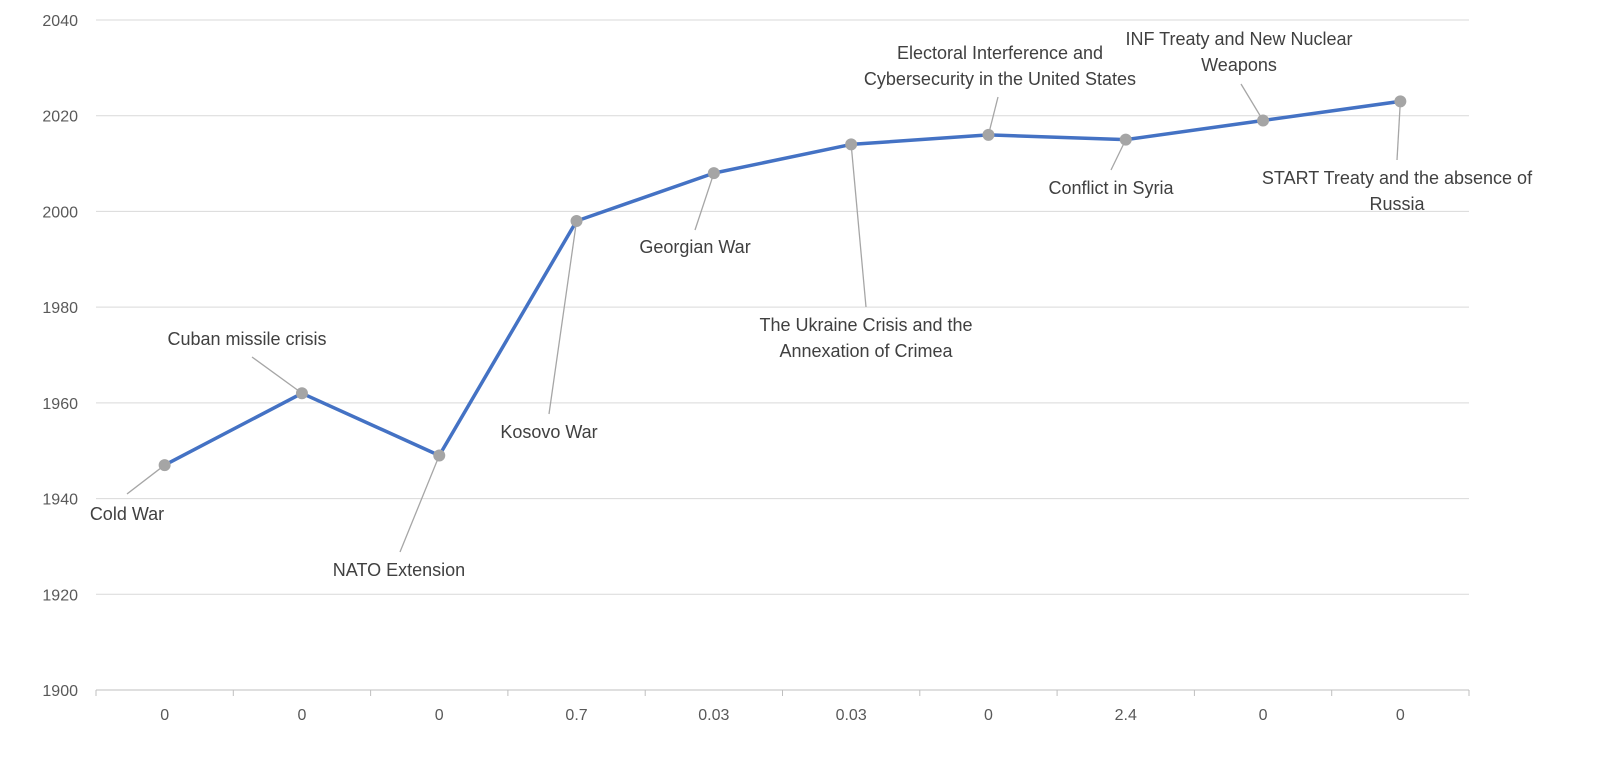 Image resolution: width=1600 pixels, height=758 pixels. Describe the element at coordinates (60, 308) in the screenshot. I see `y-tick-label: 1980` at that location.